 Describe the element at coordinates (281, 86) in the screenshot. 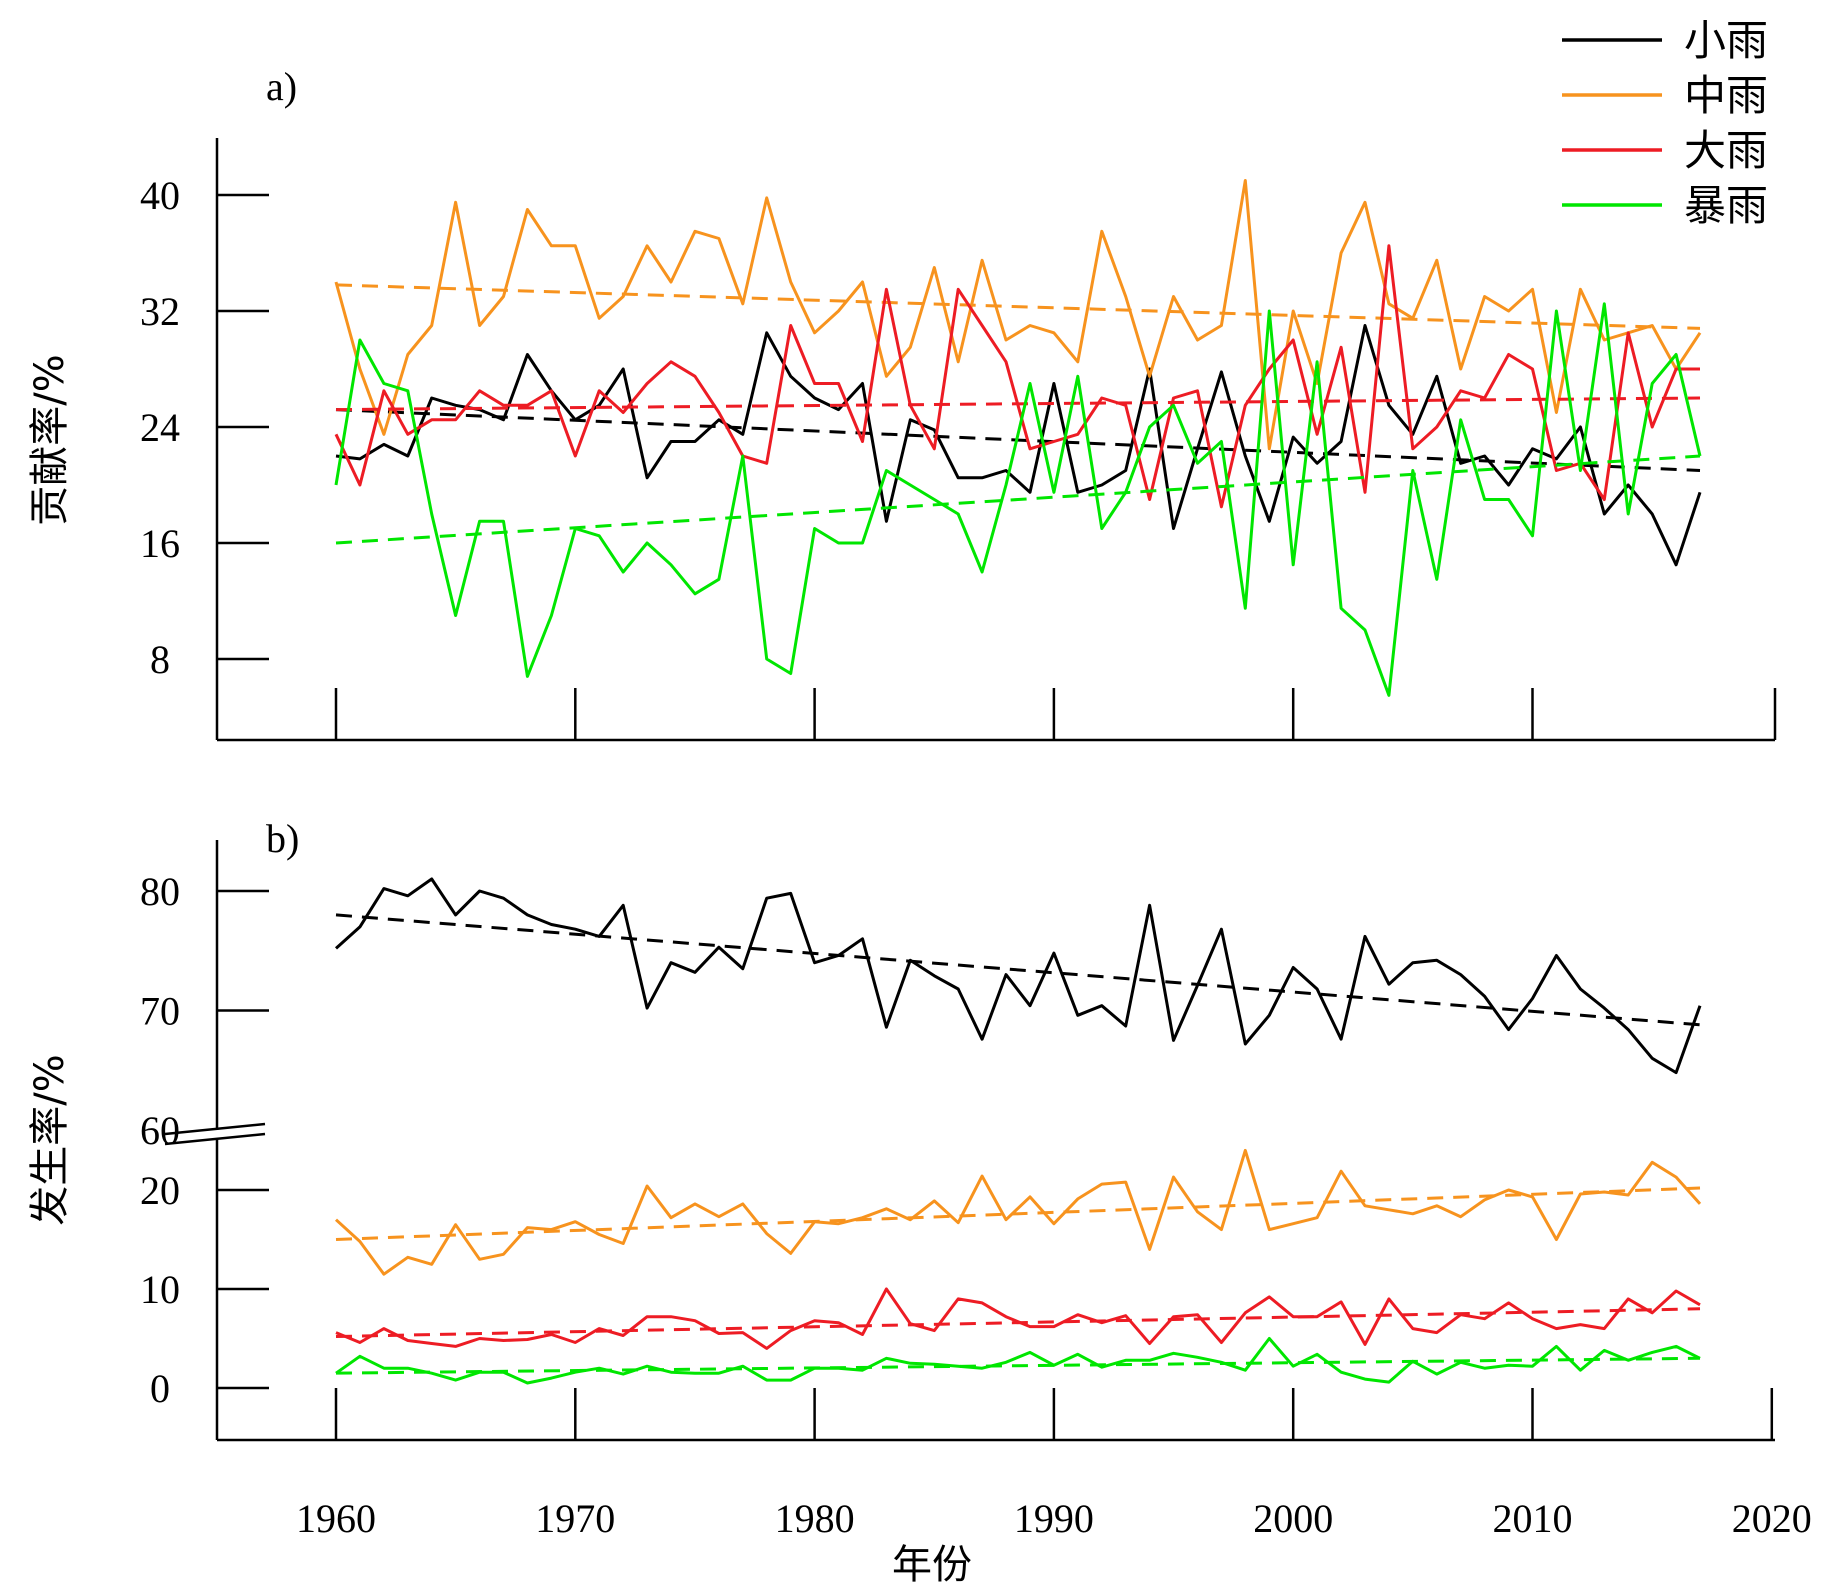

I see `panel-label-a: a)` at that location.